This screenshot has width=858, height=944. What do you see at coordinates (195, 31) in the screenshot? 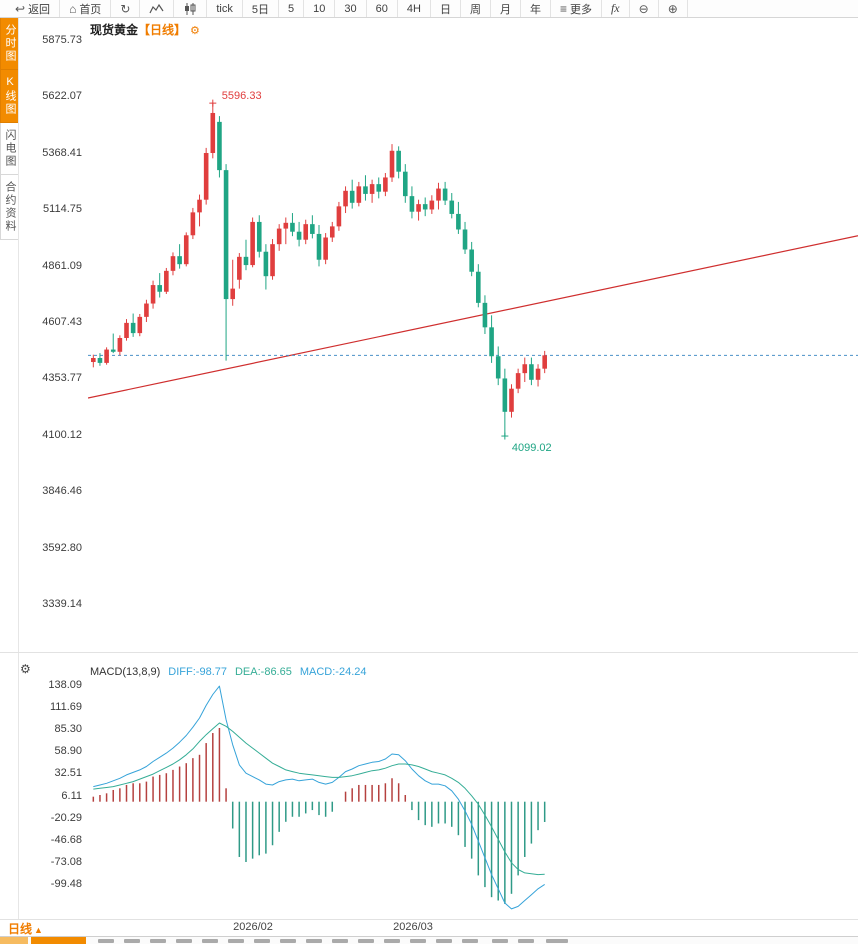
I see `chart-settings-icon: ⚙` at bounding box center [195, 31].